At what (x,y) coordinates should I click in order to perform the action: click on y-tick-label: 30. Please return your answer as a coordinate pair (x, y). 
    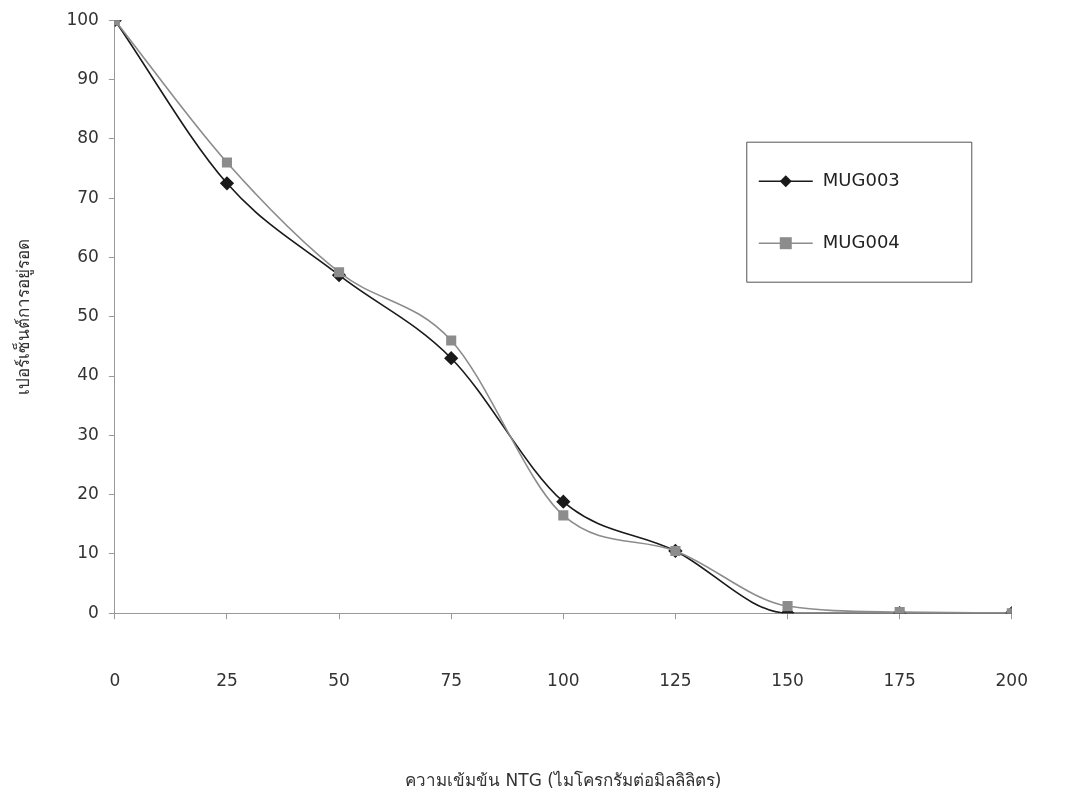
    Looking at the image, I should click on (88, 433).